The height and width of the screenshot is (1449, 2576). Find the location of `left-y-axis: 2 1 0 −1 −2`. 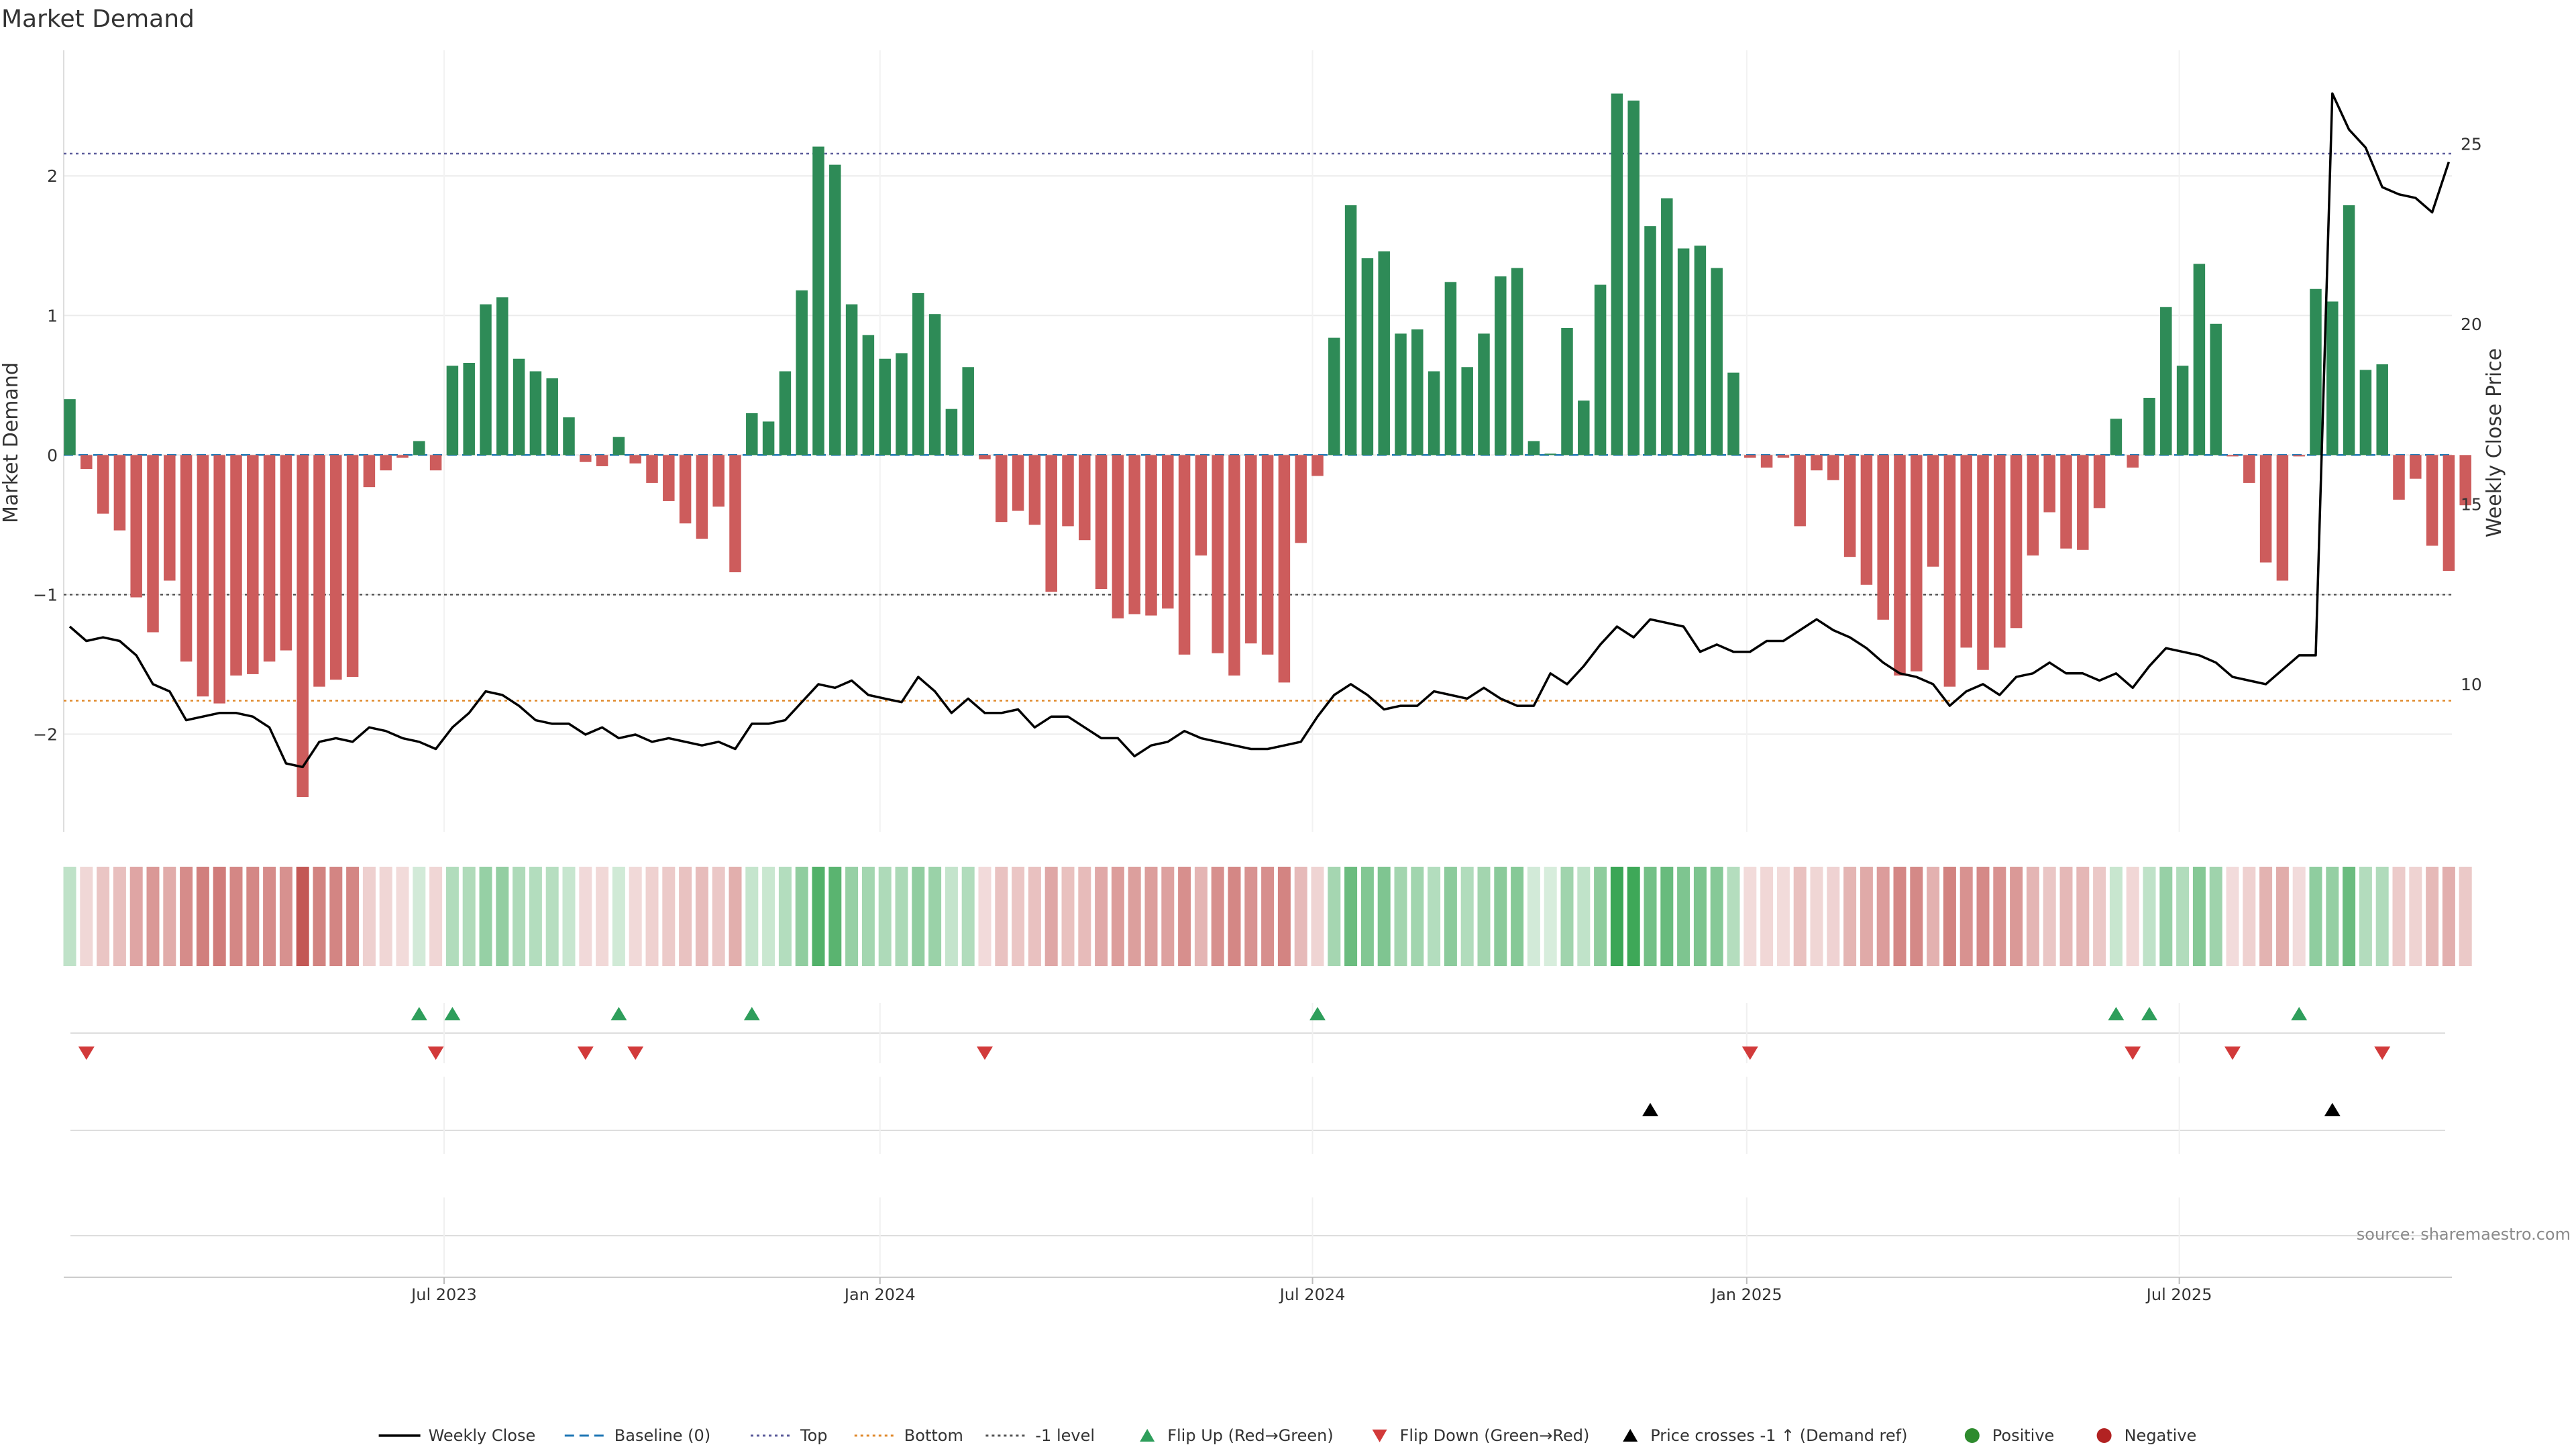

left-y-axis: 2 1 0 −1 −2 is located at coordinates (45, 455).